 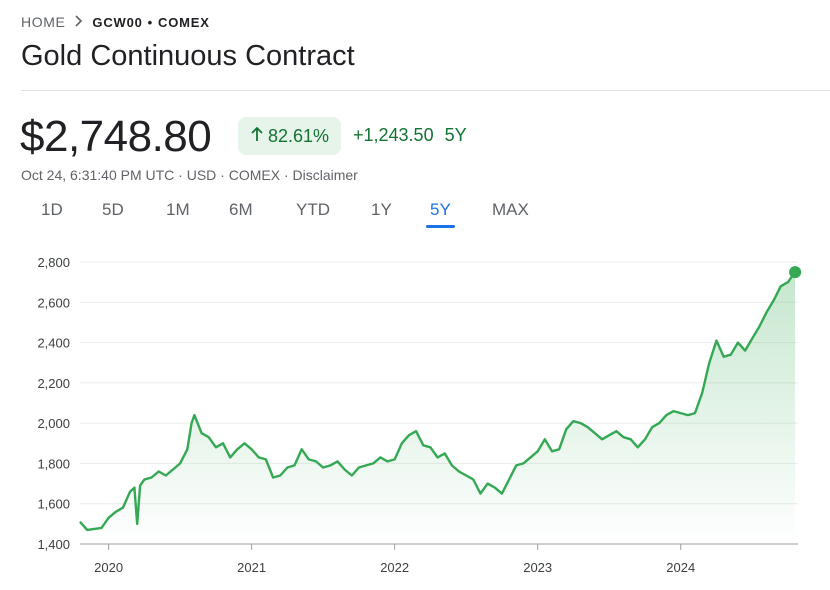 What do you see at coordinates (537, 567) in the screenshot?
I see `x-tick-label: 2023` at bounding box center [537, 567].